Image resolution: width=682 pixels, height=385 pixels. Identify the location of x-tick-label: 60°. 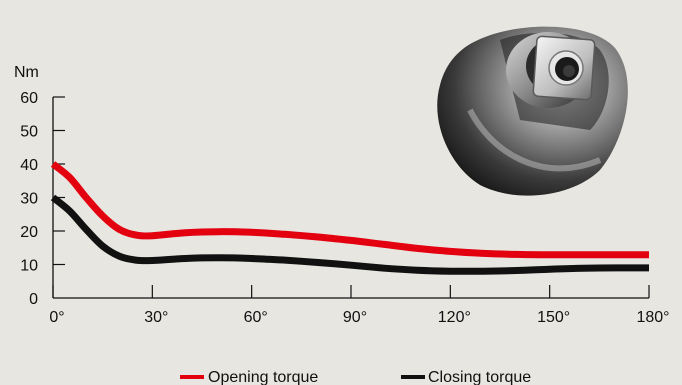
(256, 317).